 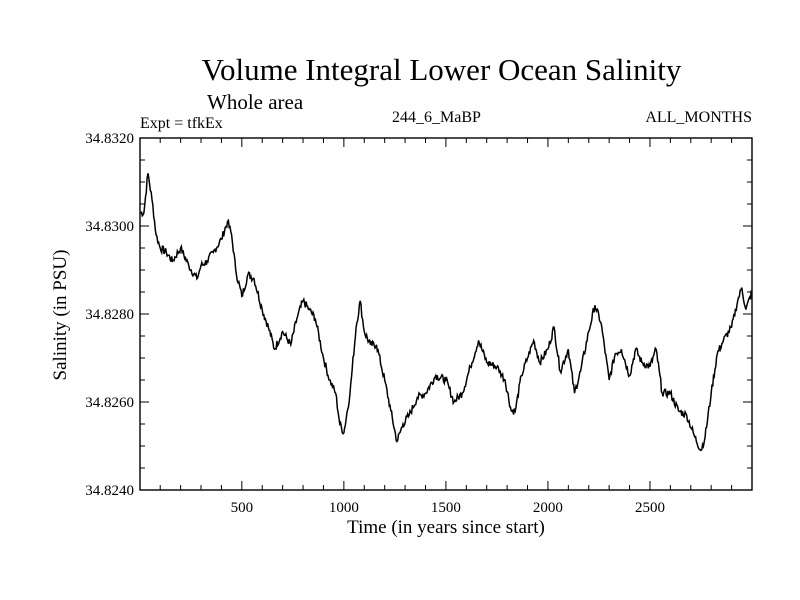 I want to click on y-tick-label: 34.8280, so click(x=109, y=315).